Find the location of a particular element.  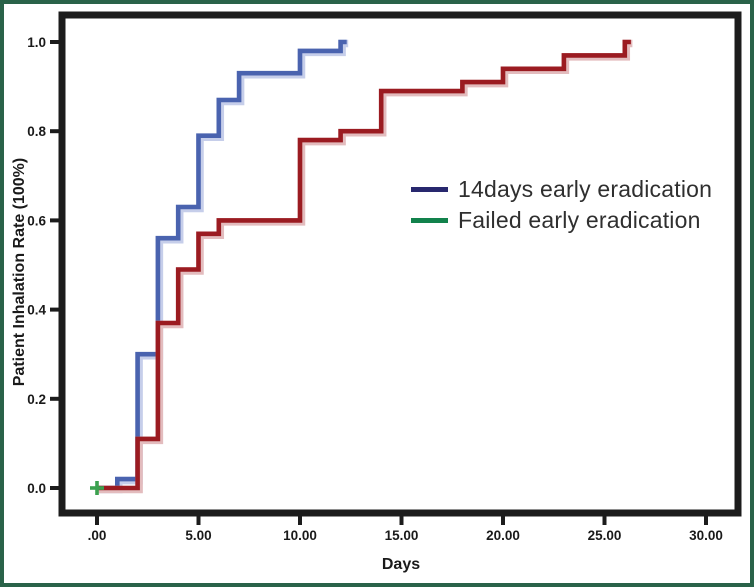

y-axis-title: Patient Inhalation Rate (100%) is located at coordinates (19, 272).